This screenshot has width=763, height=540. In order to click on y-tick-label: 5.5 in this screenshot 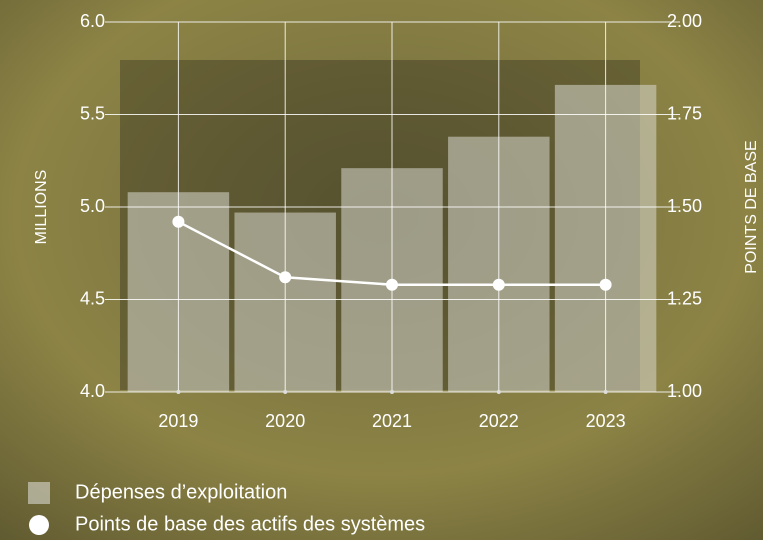, I will do `click(92, 113)`.